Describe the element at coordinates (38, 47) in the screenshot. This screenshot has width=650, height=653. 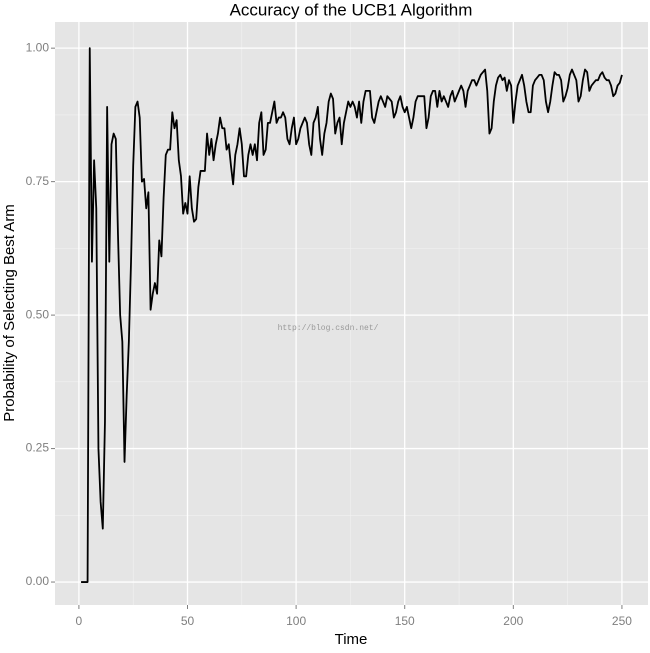
I see `y-tick-label: 1.00` at that location.